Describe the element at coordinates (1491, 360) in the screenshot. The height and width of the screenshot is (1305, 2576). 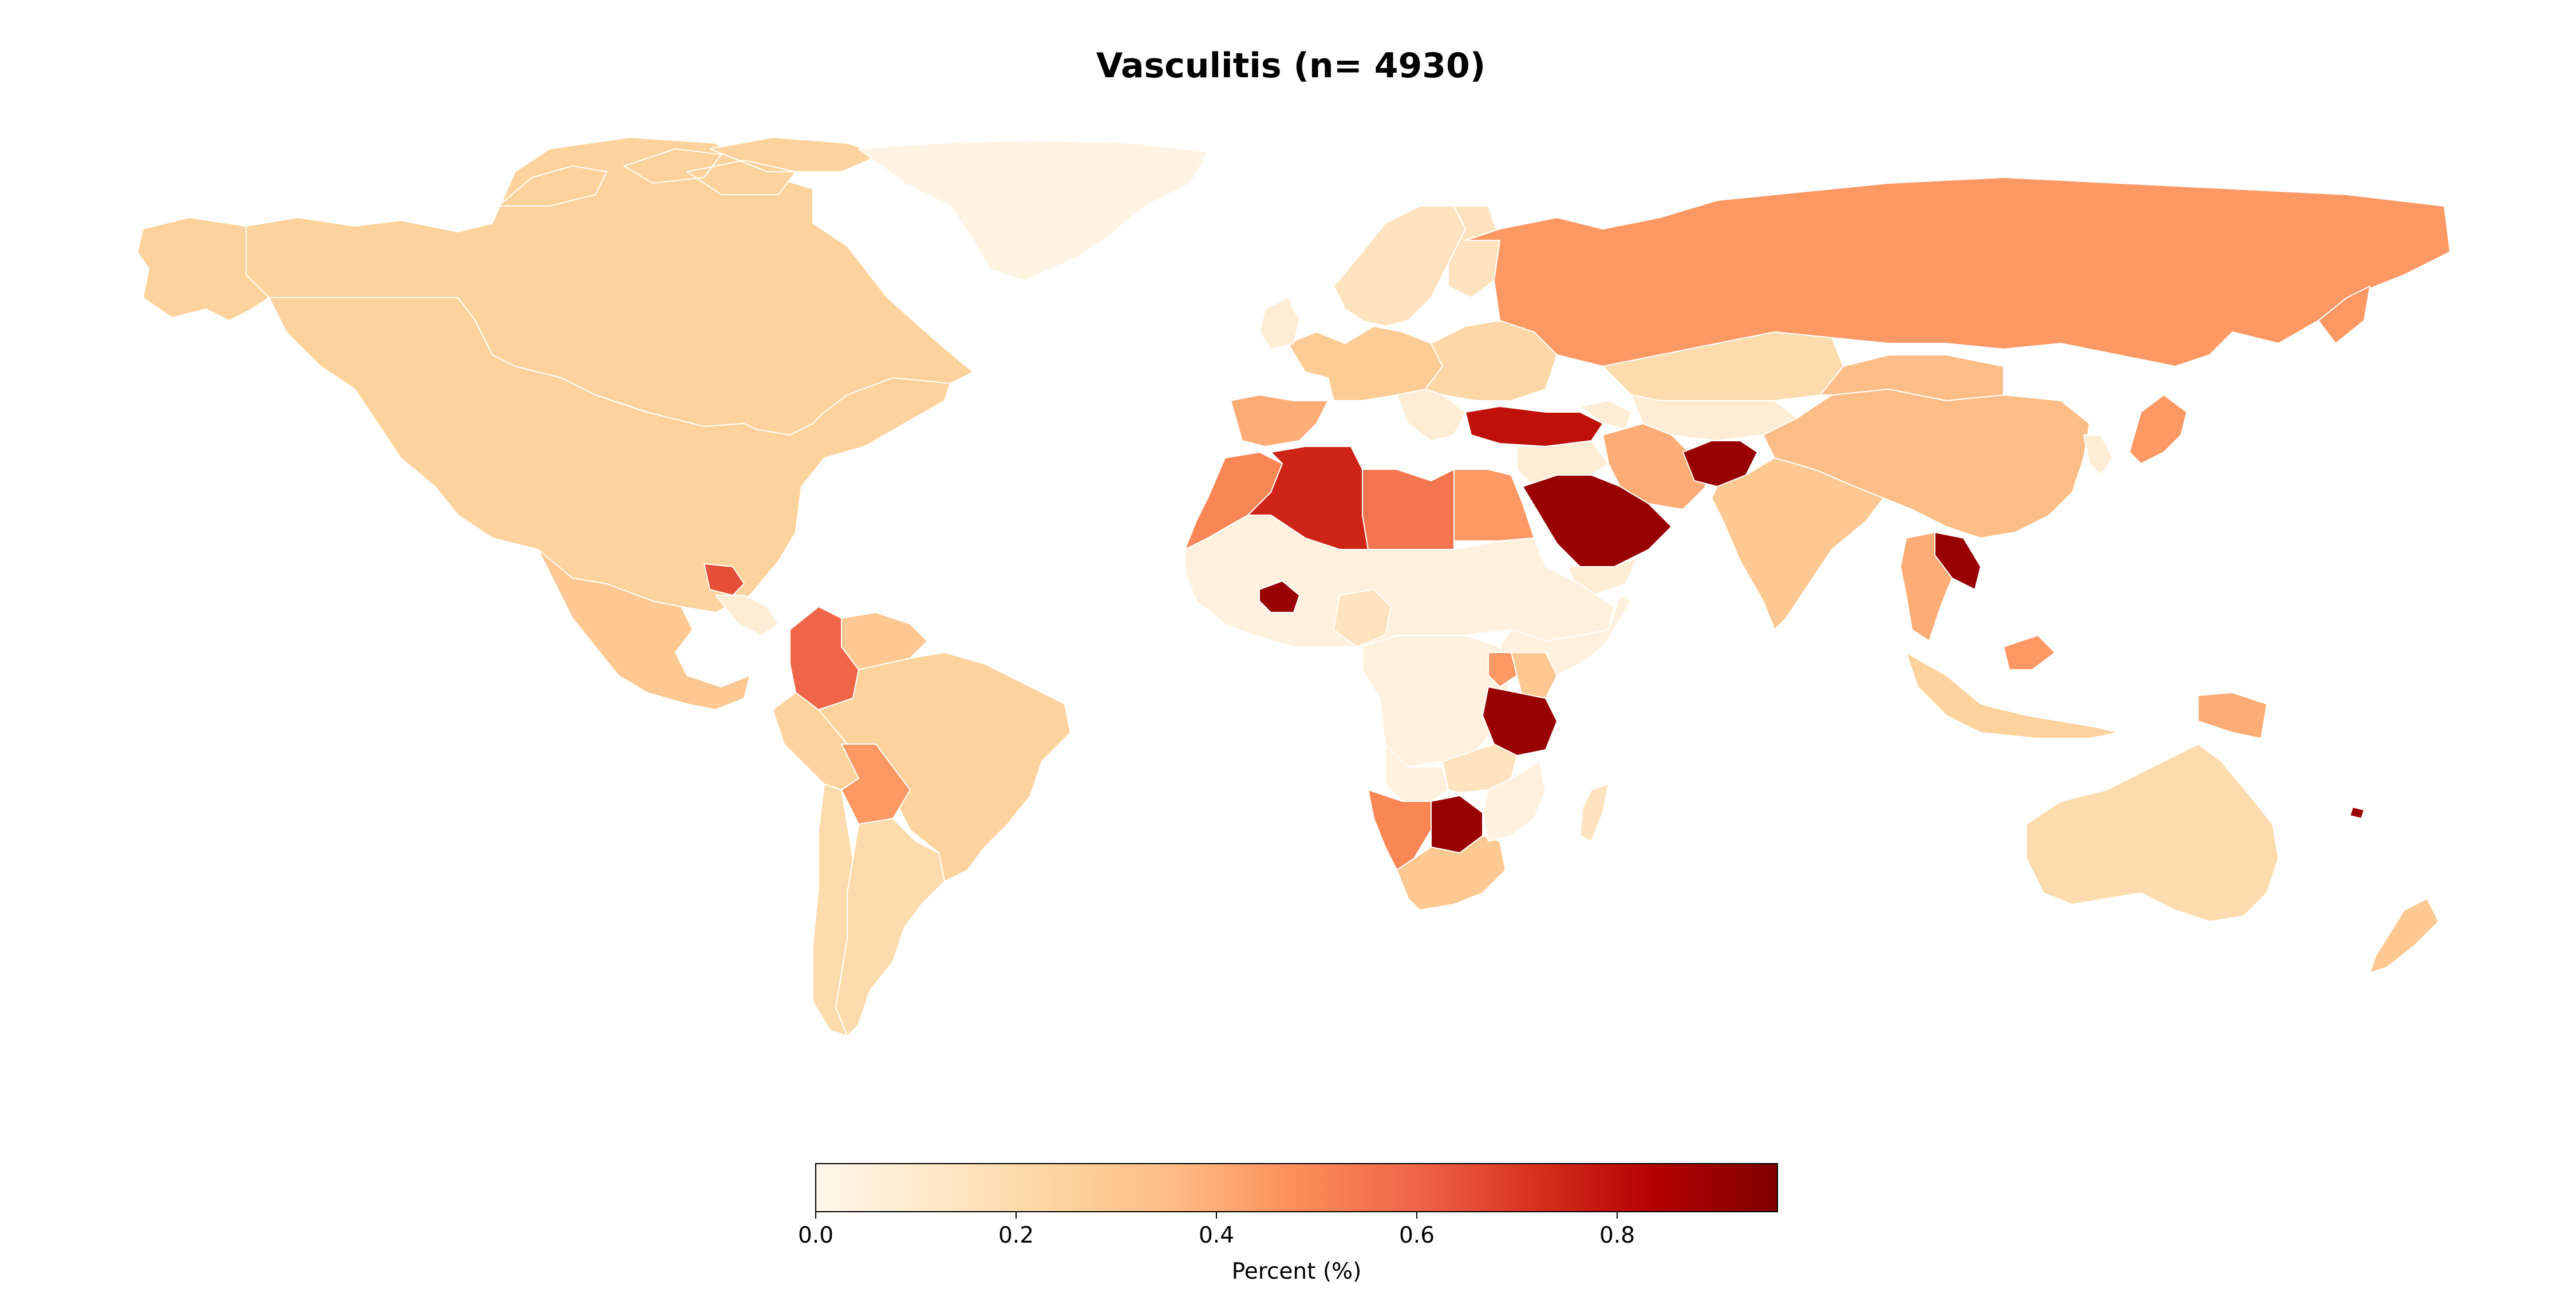
I see `country-eastern-europe: Eastern Europe` at that location.